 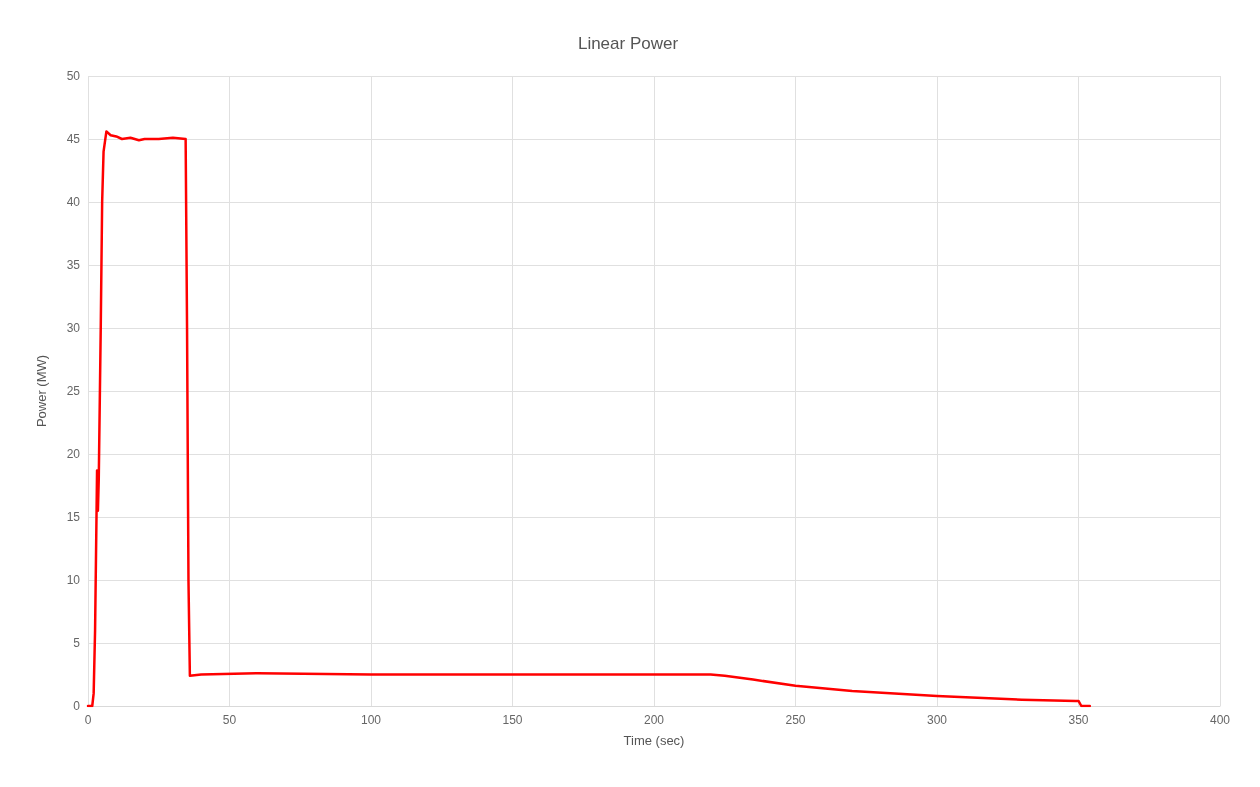 What do you see at coordinates (77, 706) in the screenshot?
I see `y-tick-label: 0` at bounding box center [77, 706].